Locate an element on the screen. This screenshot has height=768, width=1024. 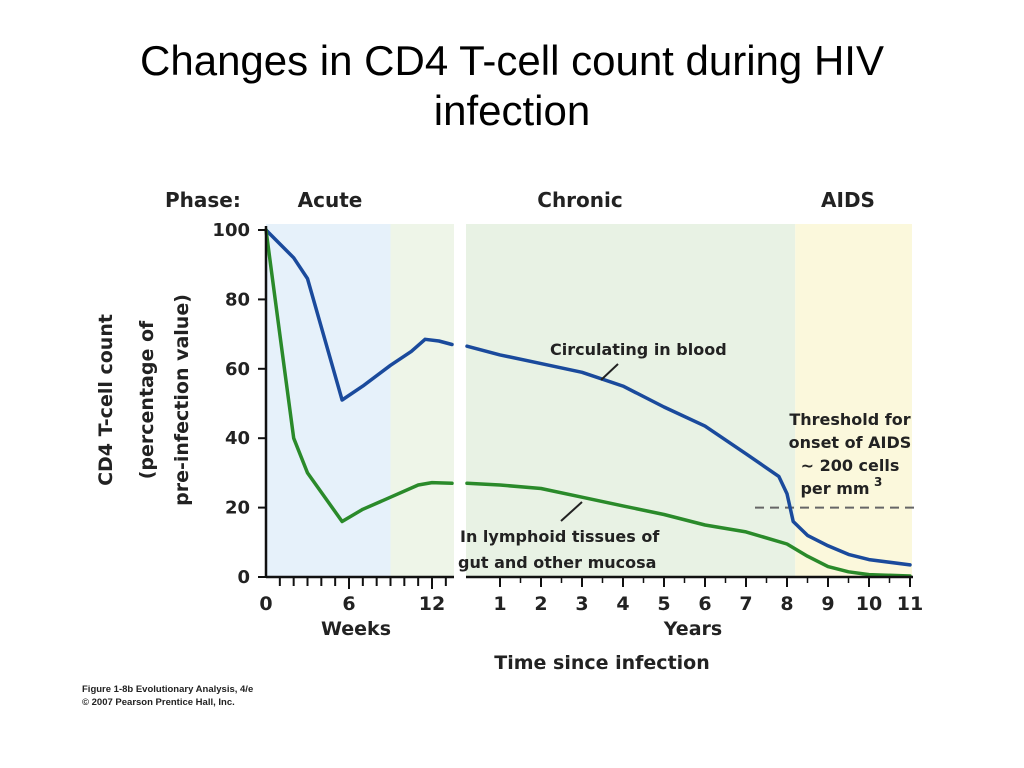
year-tick-label-3: 3 is located at coordinates (581, 604).